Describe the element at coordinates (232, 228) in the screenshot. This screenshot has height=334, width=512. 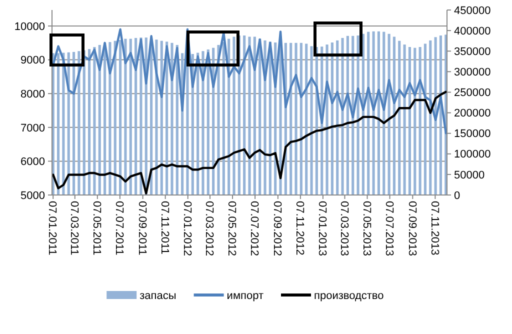
I see `x-tick-label: 07.05.2012` at that location.